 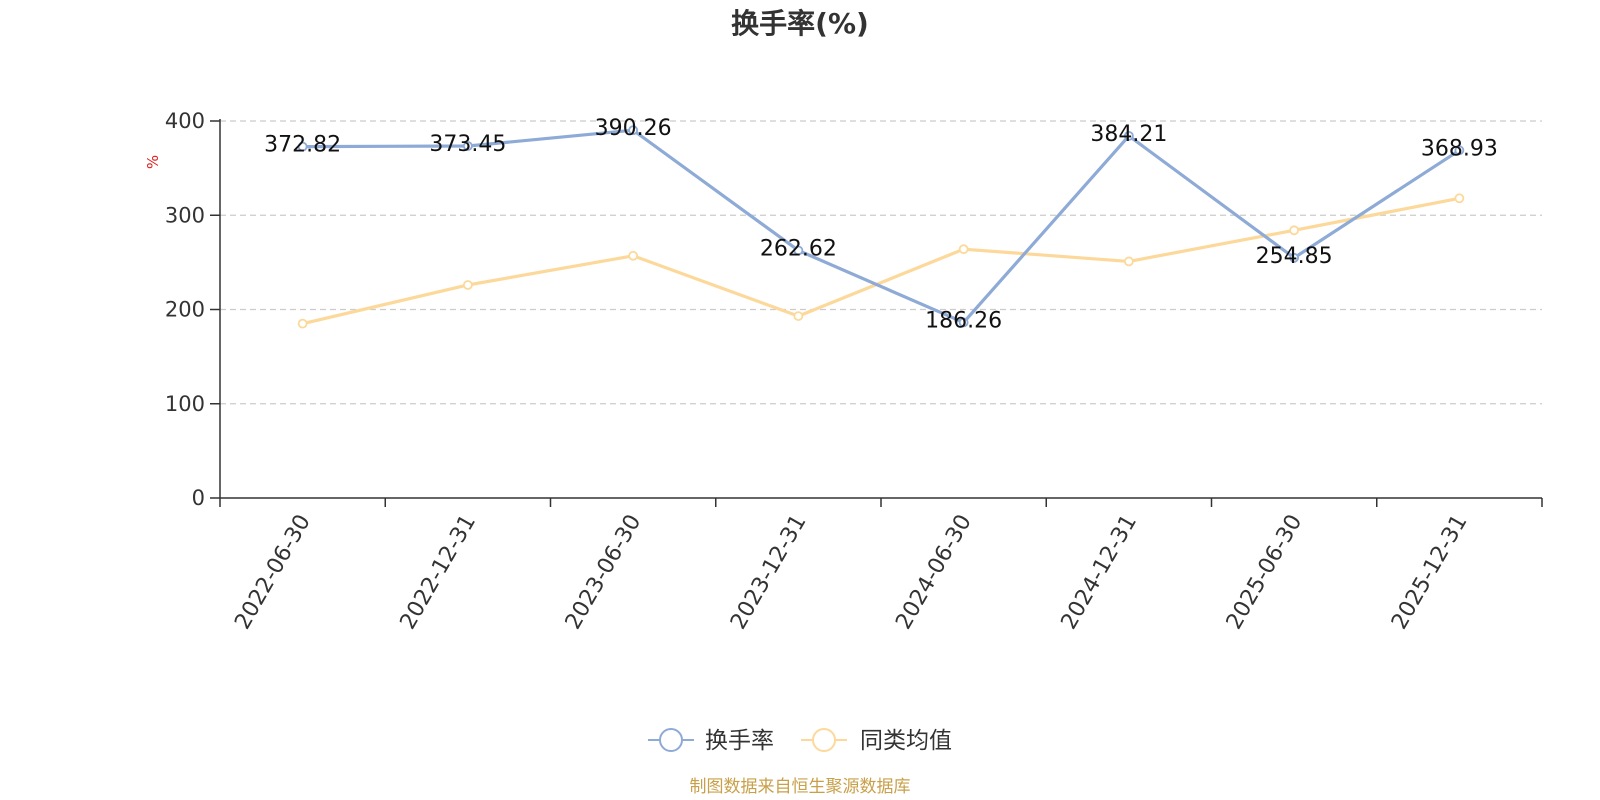 I want to click on legend-label-turnover: 换手率, so click(x=739, y=741).